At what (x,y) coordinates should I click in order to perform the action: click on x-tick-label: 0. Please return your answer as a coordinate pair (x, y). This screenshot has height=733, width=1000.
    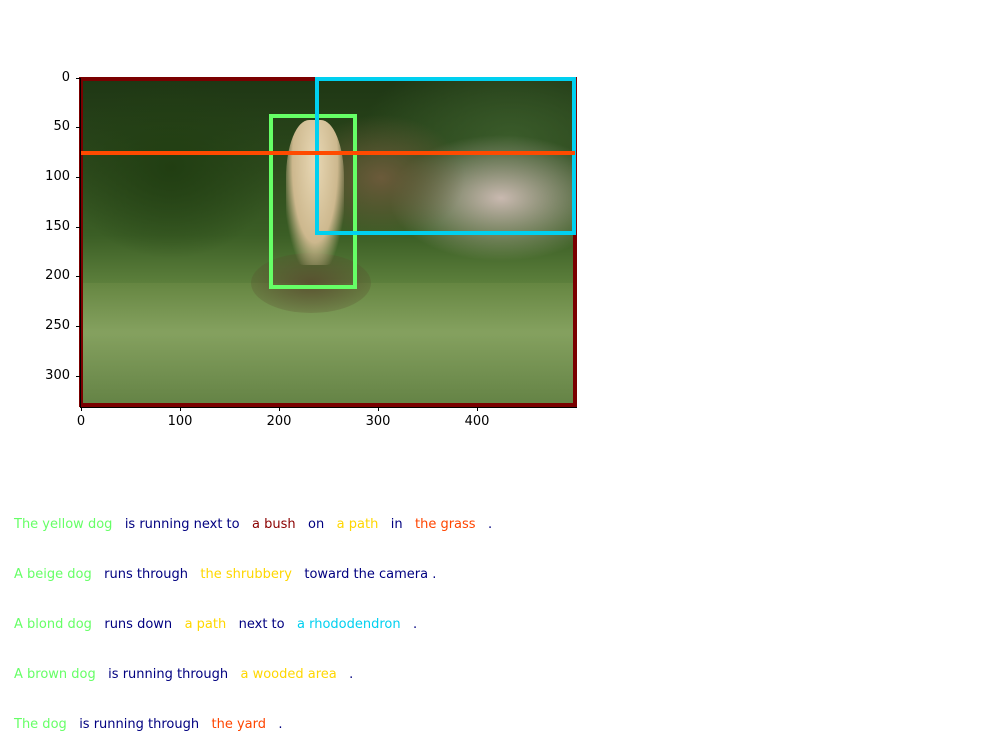
    Looking at the image, I should click on (81, 421).